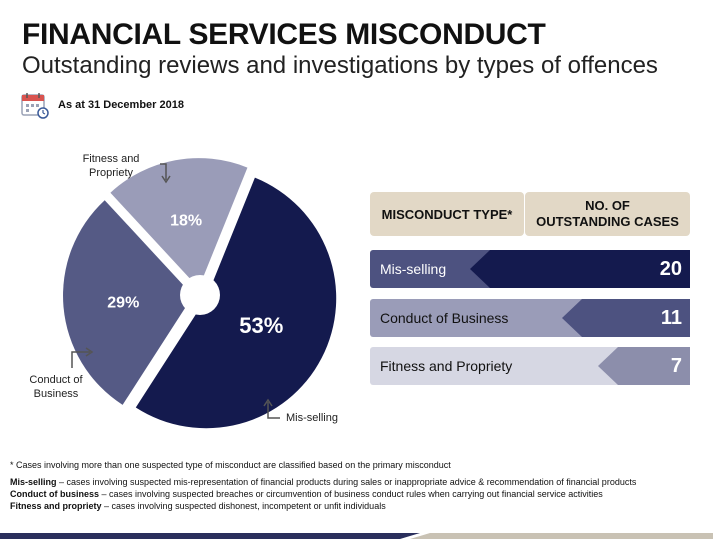  I want to click on header-outstanding-line1: NO. OF, so click(607, 205).